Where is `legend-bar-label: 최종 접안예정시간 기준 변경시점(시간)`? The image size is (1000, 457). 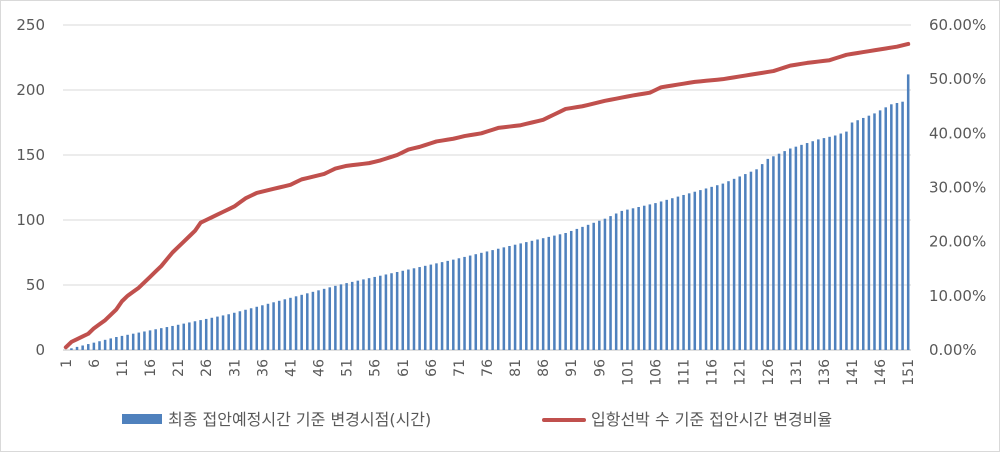 legend-bar-label: 최종 접안예정시간 기준 변경시점(시간) is located at coordinates (299, 419).